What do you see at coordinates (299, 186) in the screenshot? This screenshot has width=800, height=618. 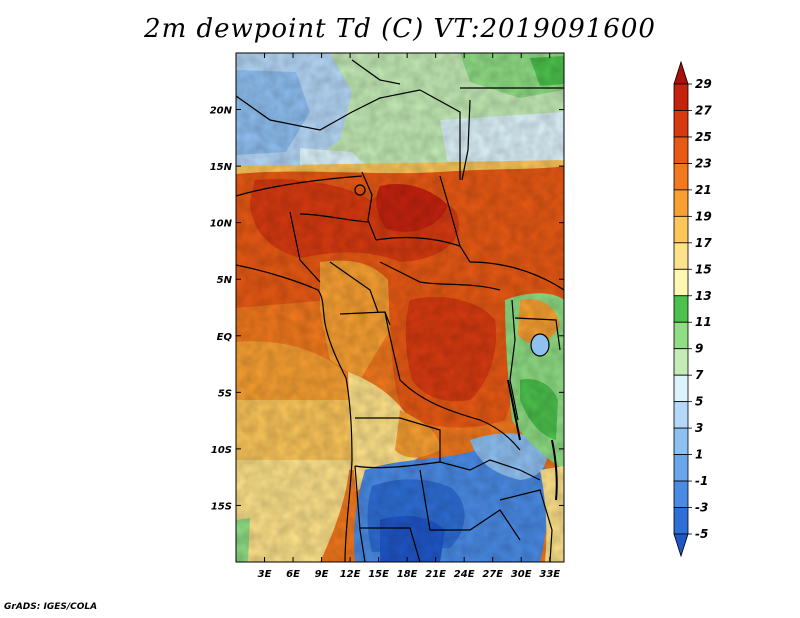 I see `border-sahel-north` at bounding box center [299, 186].